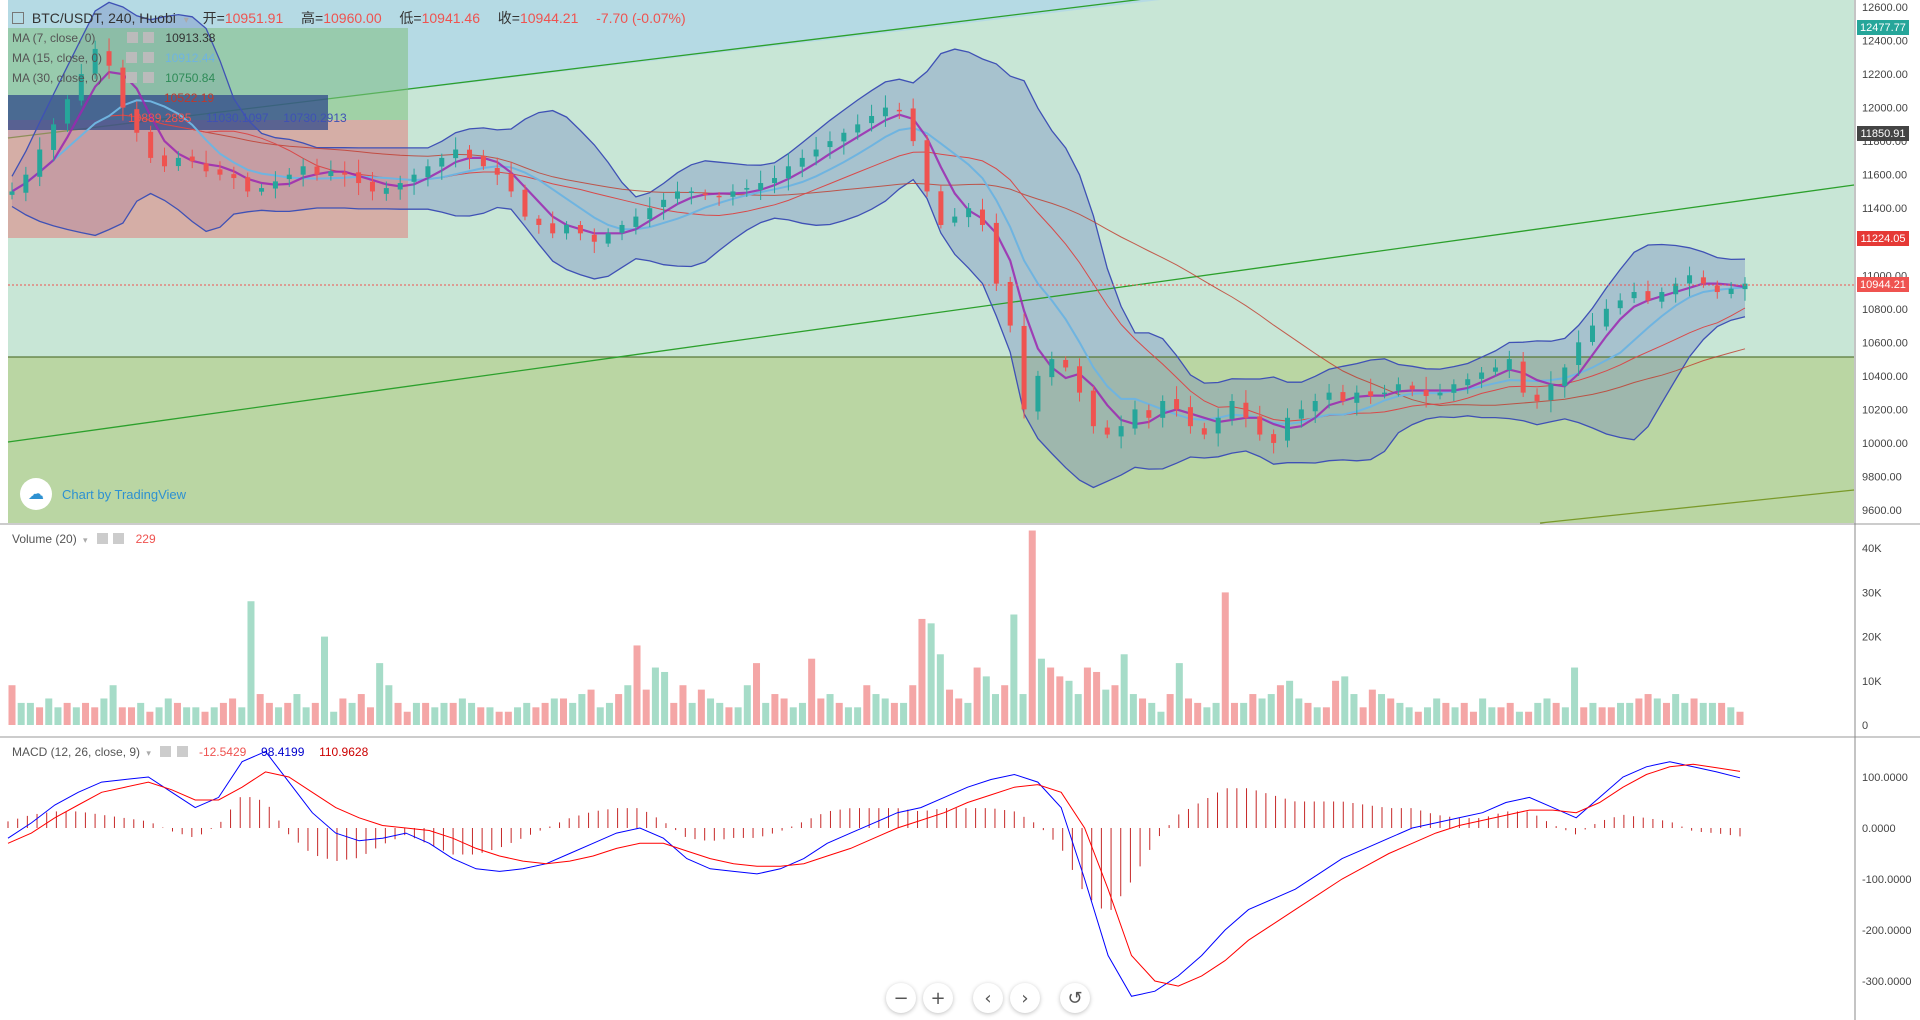 The width and height of the screenshot is (1920, 1020). I want to click on price-tick-label: 9800.00, so click(1882, 477).